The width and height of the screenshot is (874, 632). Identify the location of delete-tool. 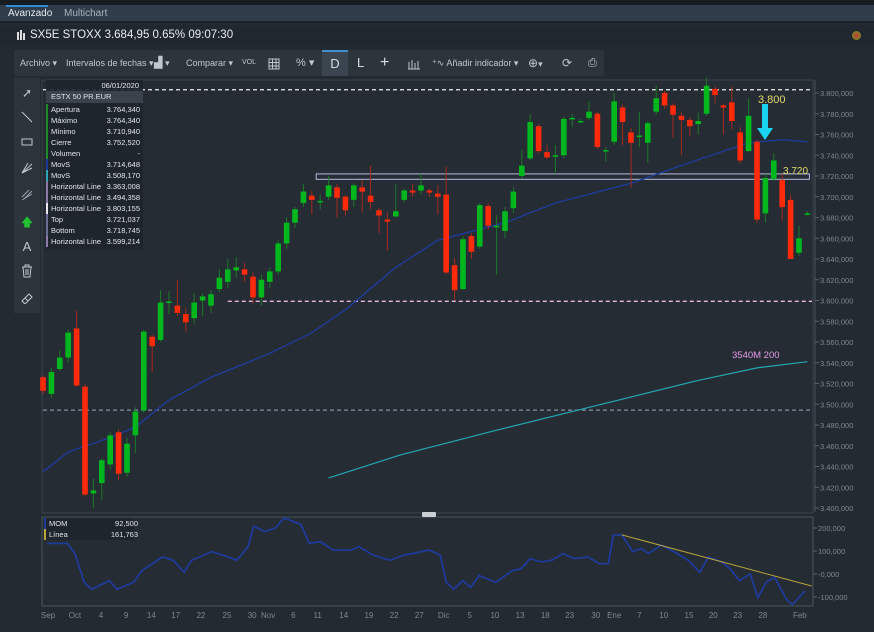
(27, 273).